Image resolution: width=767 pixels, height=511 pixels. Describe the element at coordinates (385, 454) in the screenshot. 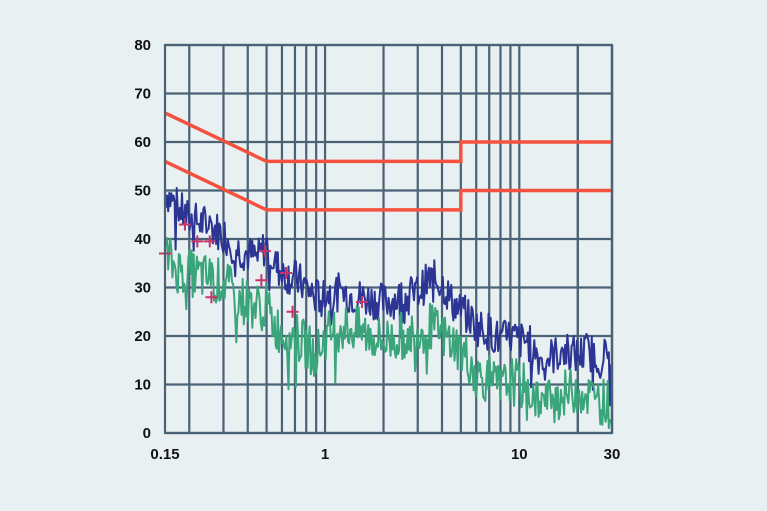

I see `x-tick-labels: 0.15 1 10 30` at that location.